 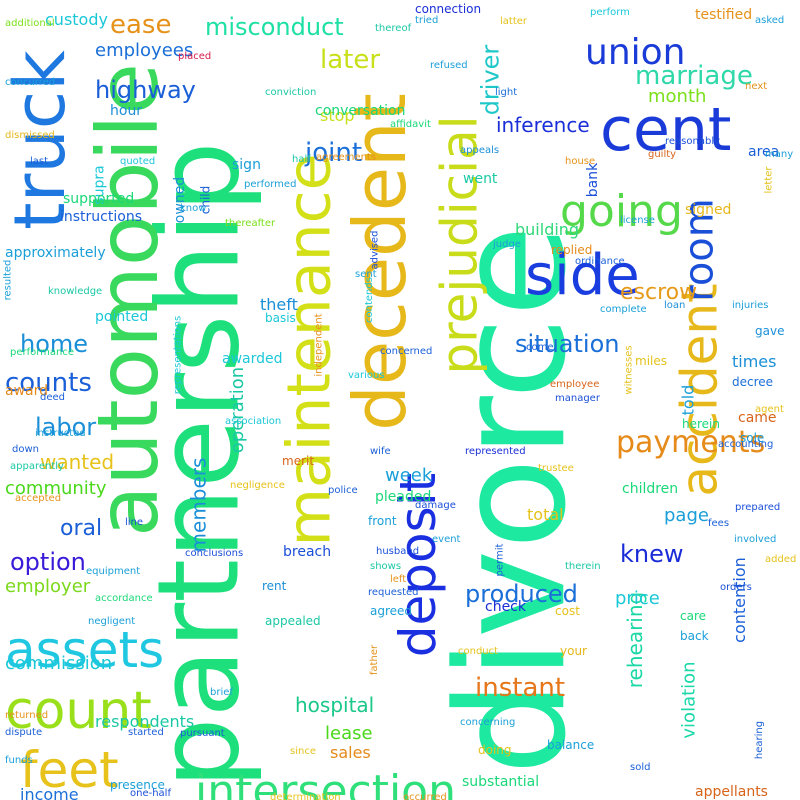 I want to click on word-connection: connection, so click(x=448, y=9).